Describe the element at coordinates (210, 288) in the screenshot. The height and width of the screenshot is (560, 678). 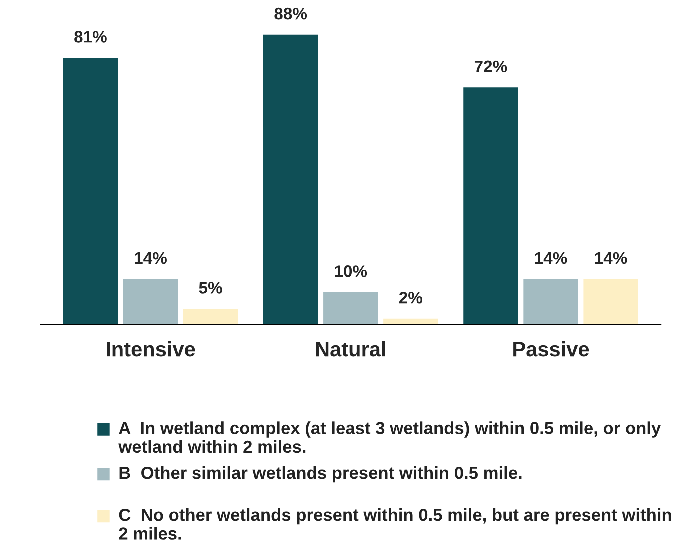
I see `data-label: 5%` at that location.